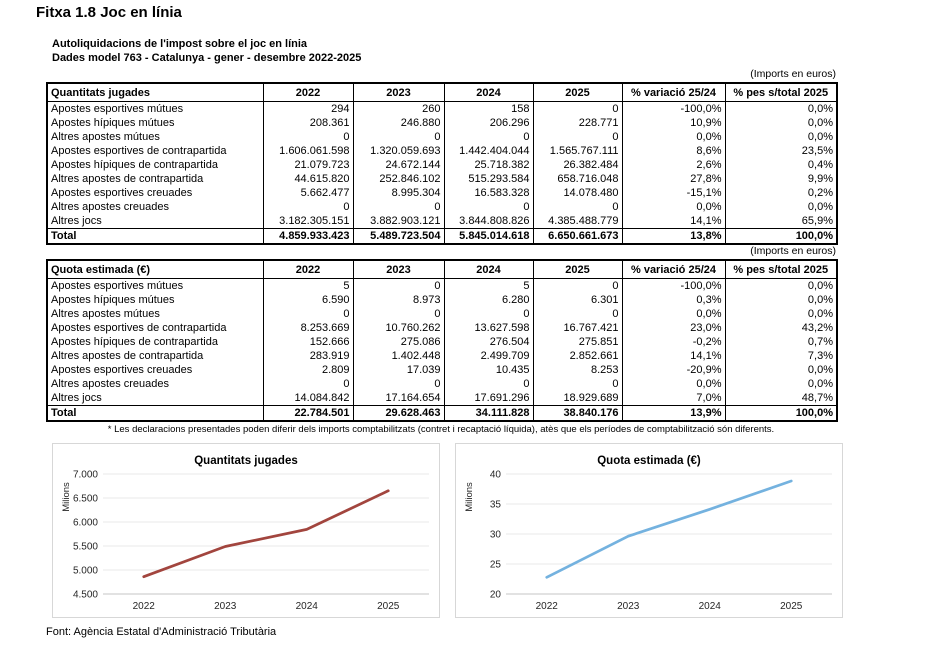  I want to click on cell-value: 6.301, so click(577, 300).